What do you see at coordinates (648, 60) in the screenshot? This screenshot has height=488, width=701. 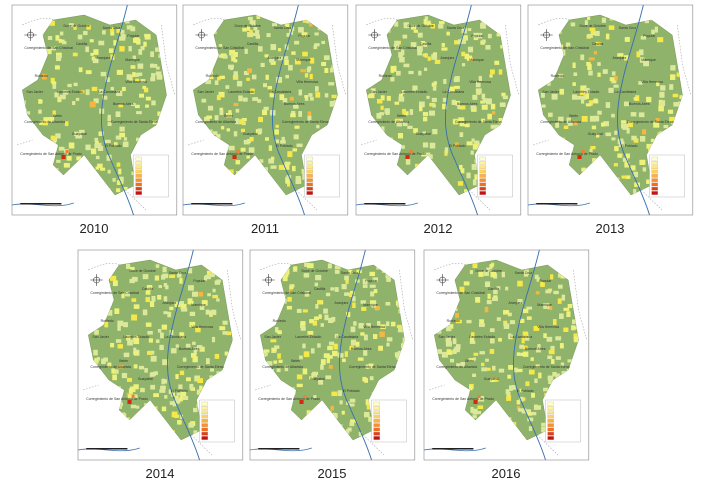 I see `place-label: Manrique` at bounding box center [648, 60].